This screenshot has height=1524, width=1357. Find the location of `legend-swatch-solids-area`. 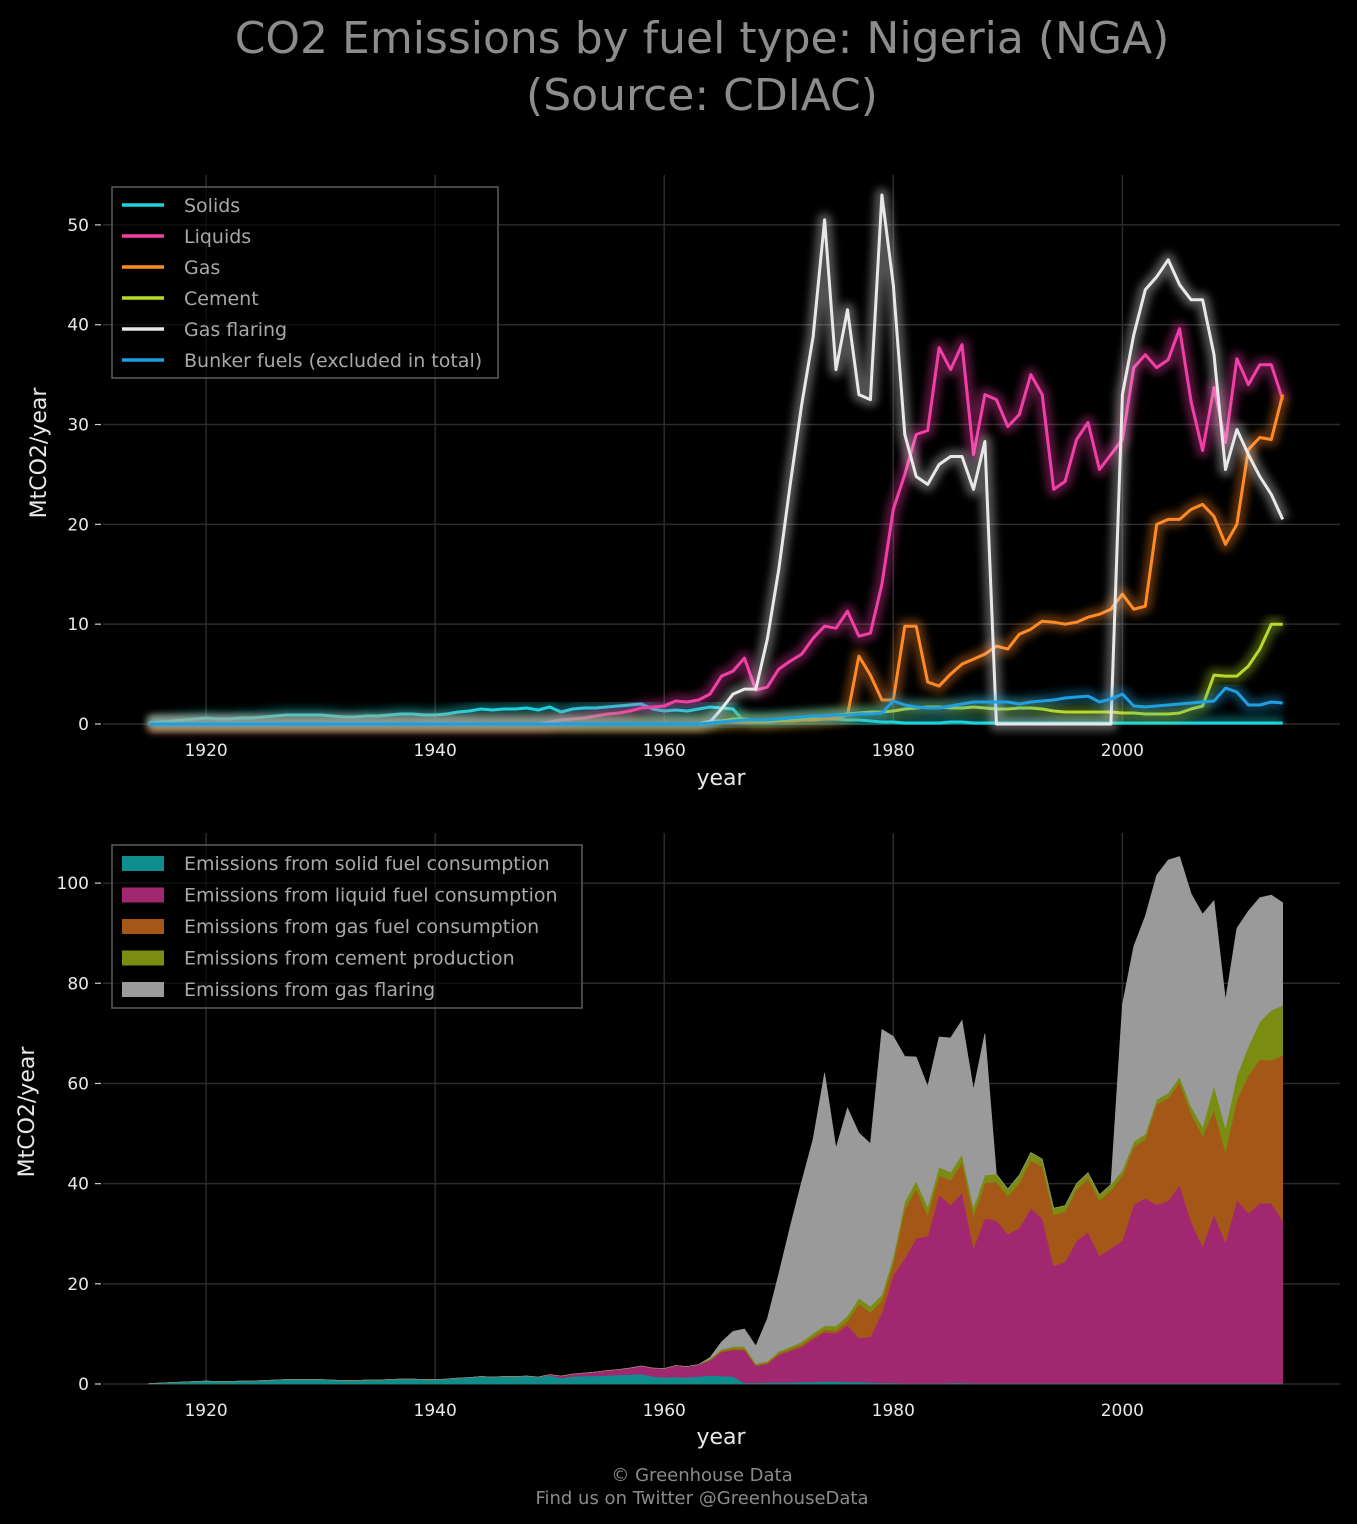

legend-swatch-solids-area is located at coordinates (143, 863).